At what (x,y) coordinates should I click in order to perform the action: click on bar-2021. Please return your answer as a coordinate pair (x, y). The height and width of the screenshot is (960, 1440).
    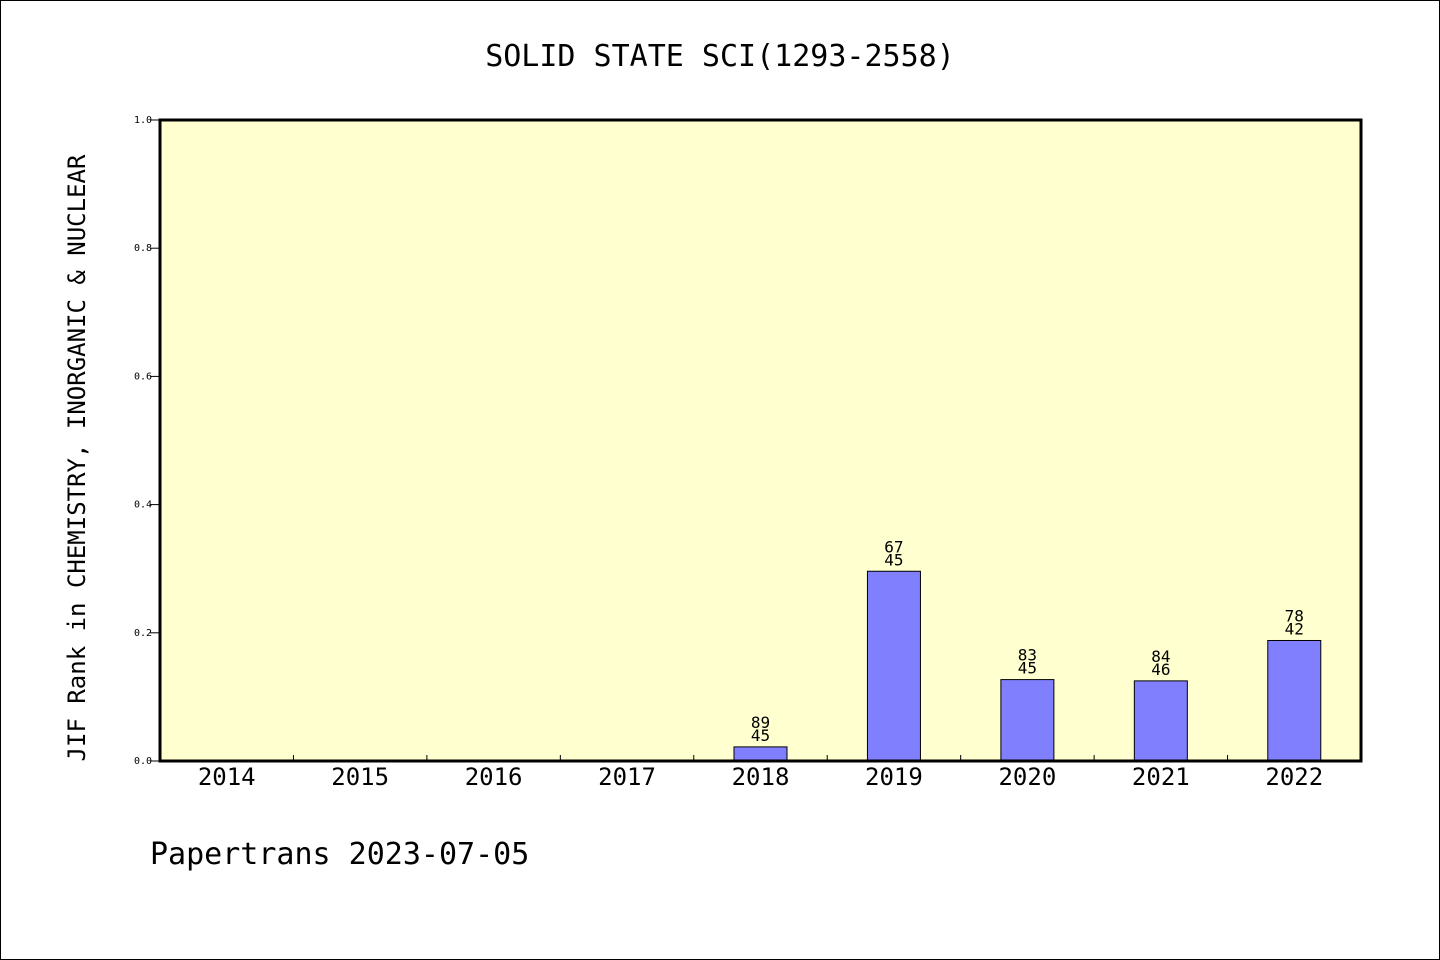
    Looking at the image, I should click on (1160, 721).